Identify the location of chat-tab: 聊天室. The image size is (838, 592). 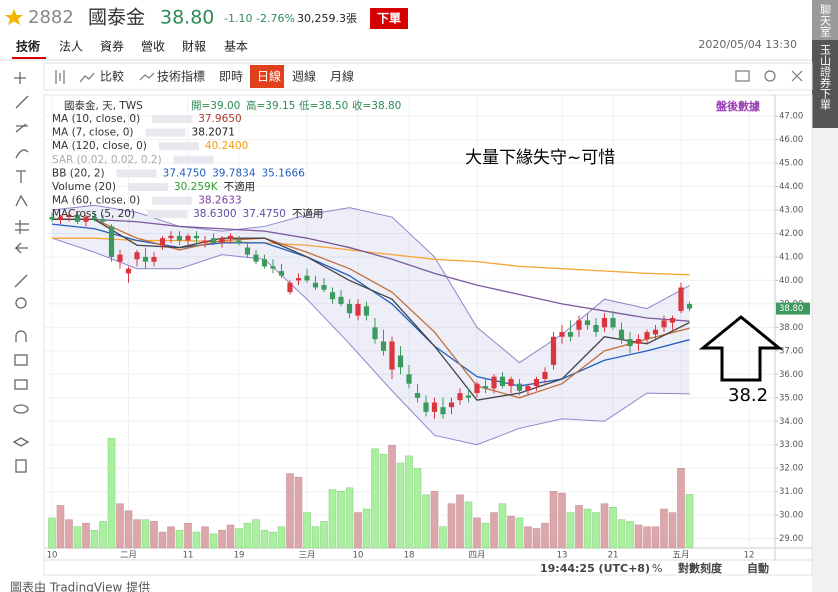
(825, 20).